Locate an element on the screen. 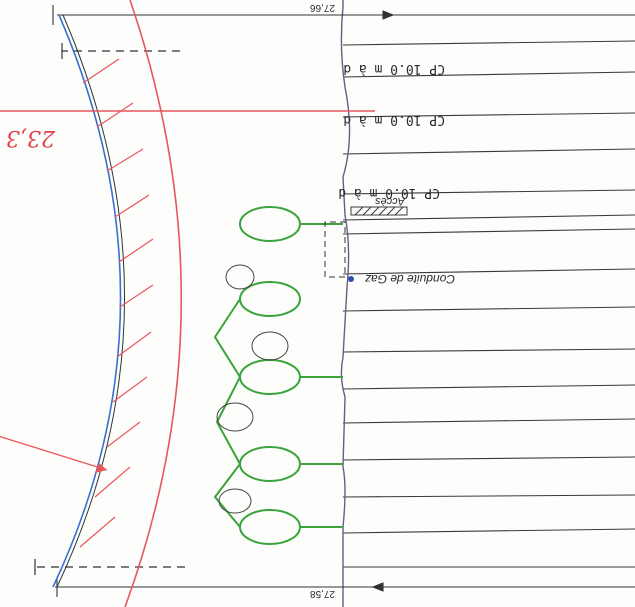 The height and width of the screenshot is (607, 635). gas-label: Conduite de Gaz is located at coordinates (410, 279).